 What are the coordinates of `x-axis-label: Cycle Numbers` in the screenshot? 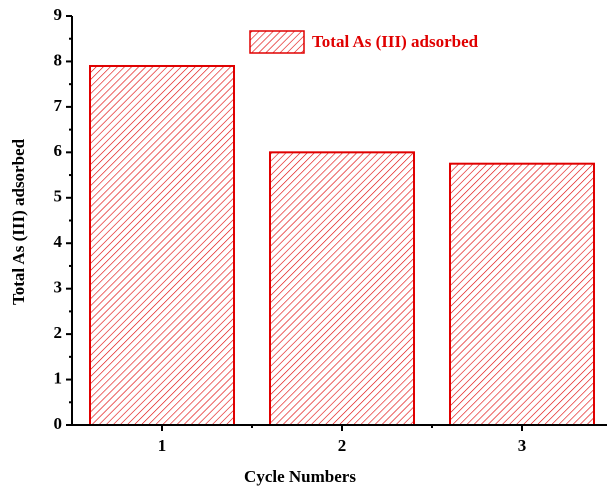 It's located at (300, 476).